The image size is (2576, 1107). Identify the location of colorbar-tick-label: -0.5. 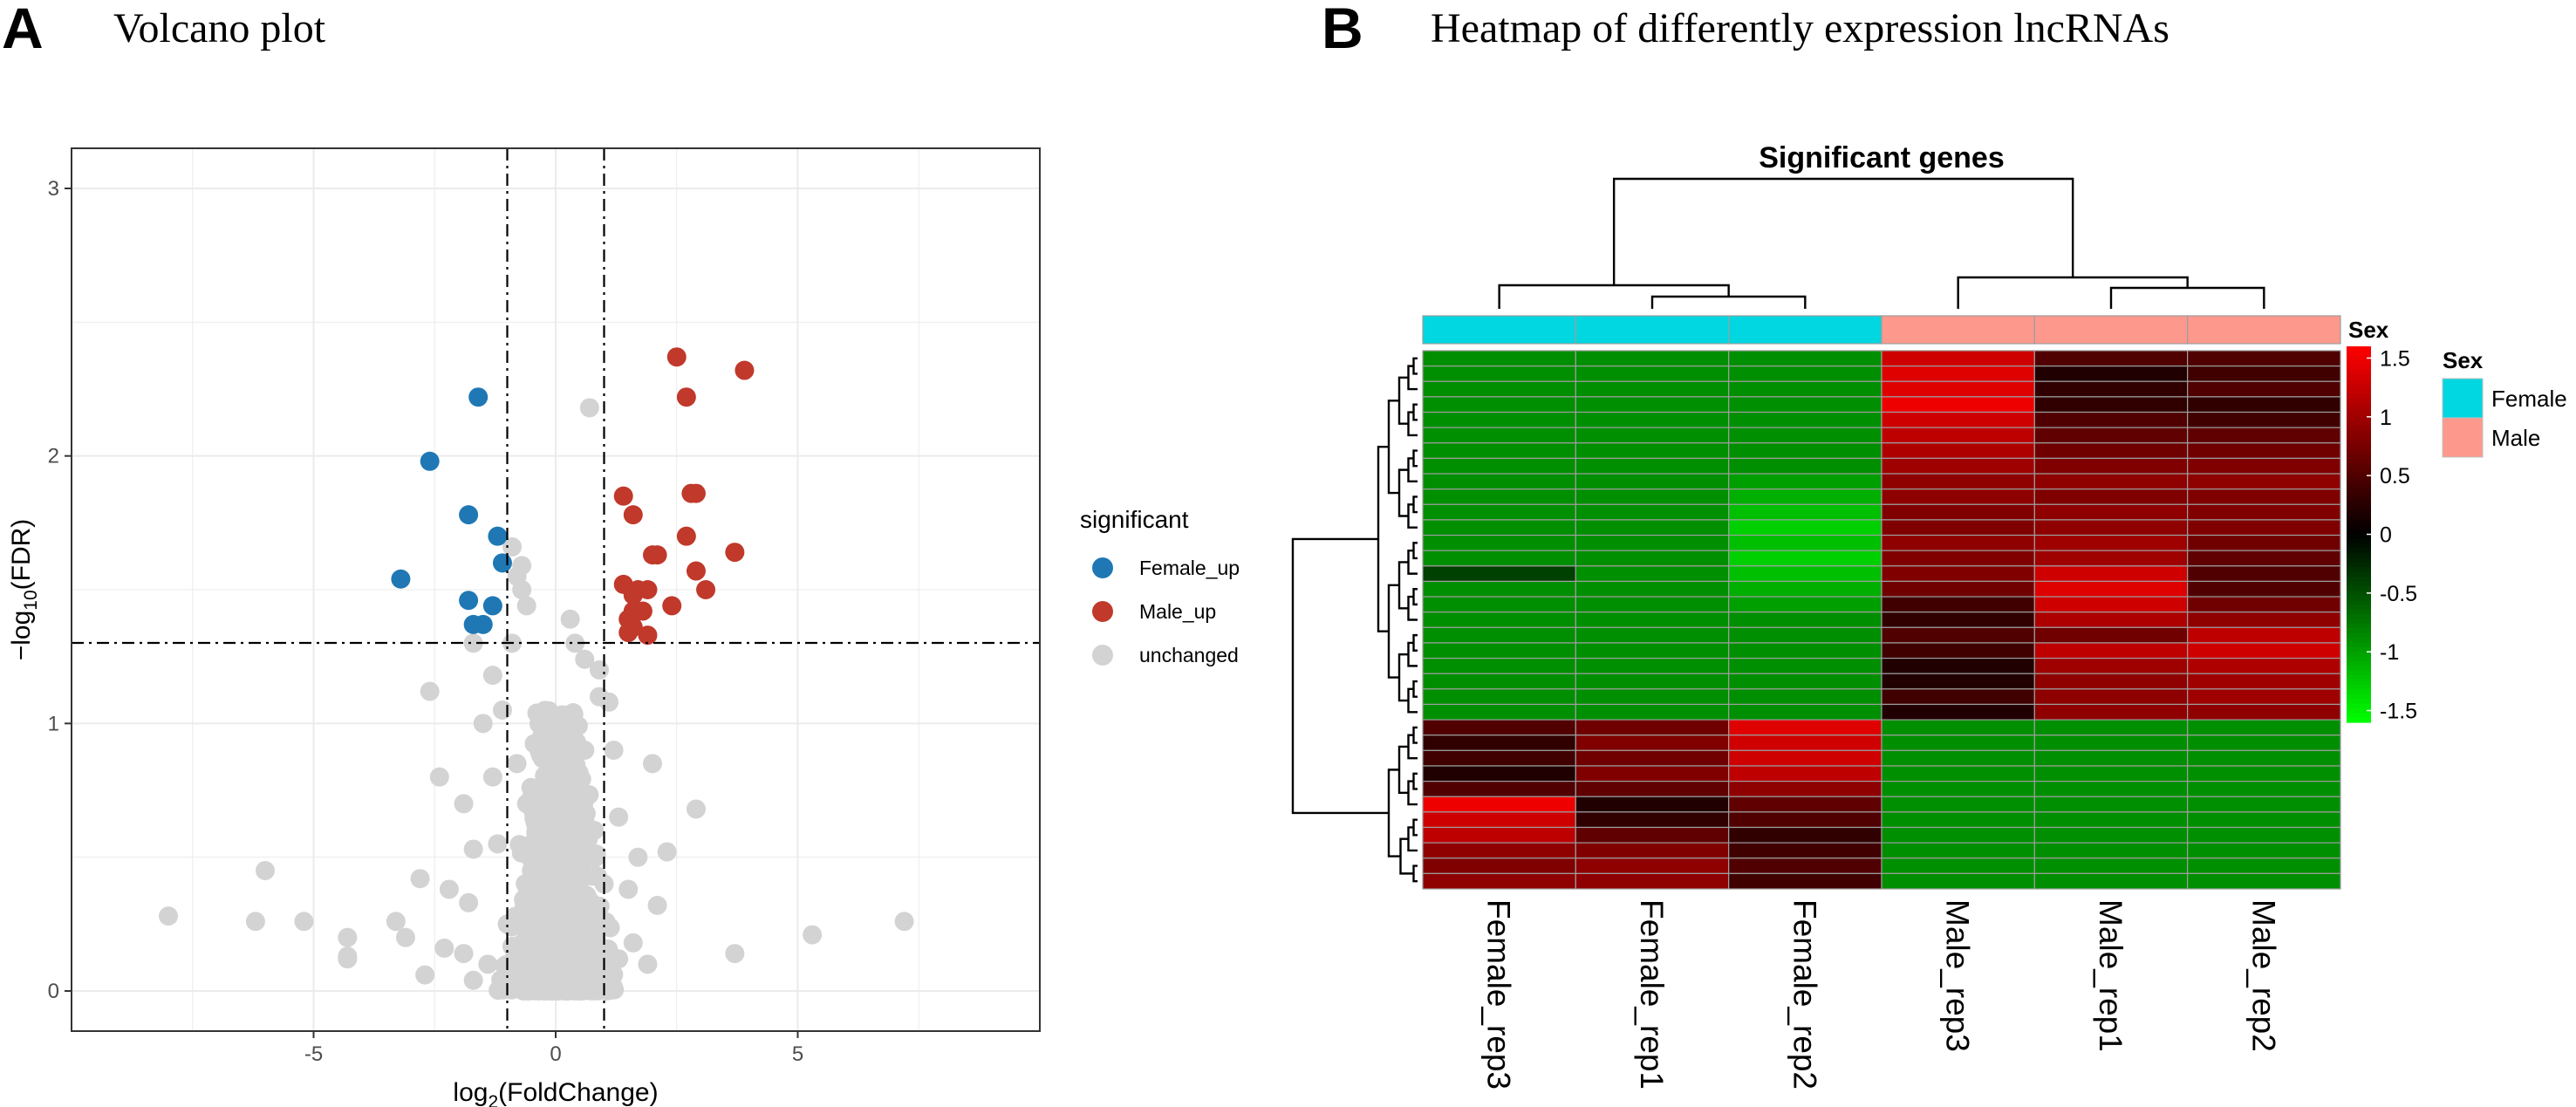
(2398, 594).